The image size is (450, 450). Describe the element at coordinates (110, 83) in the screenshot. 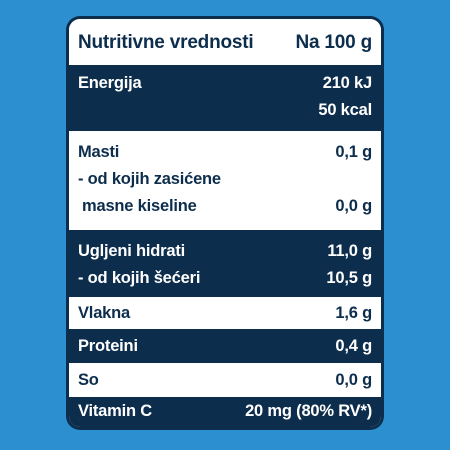

I see `energy-label: Energija` at that location.